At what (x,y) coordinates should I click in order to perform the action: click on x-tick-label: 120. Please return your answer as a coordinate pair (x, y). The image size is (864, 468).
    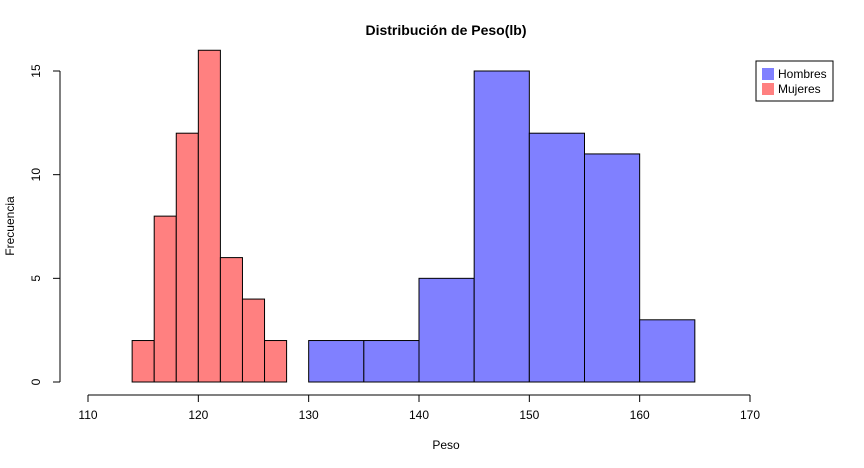
    Looking at the image, I should click on (198, 415).